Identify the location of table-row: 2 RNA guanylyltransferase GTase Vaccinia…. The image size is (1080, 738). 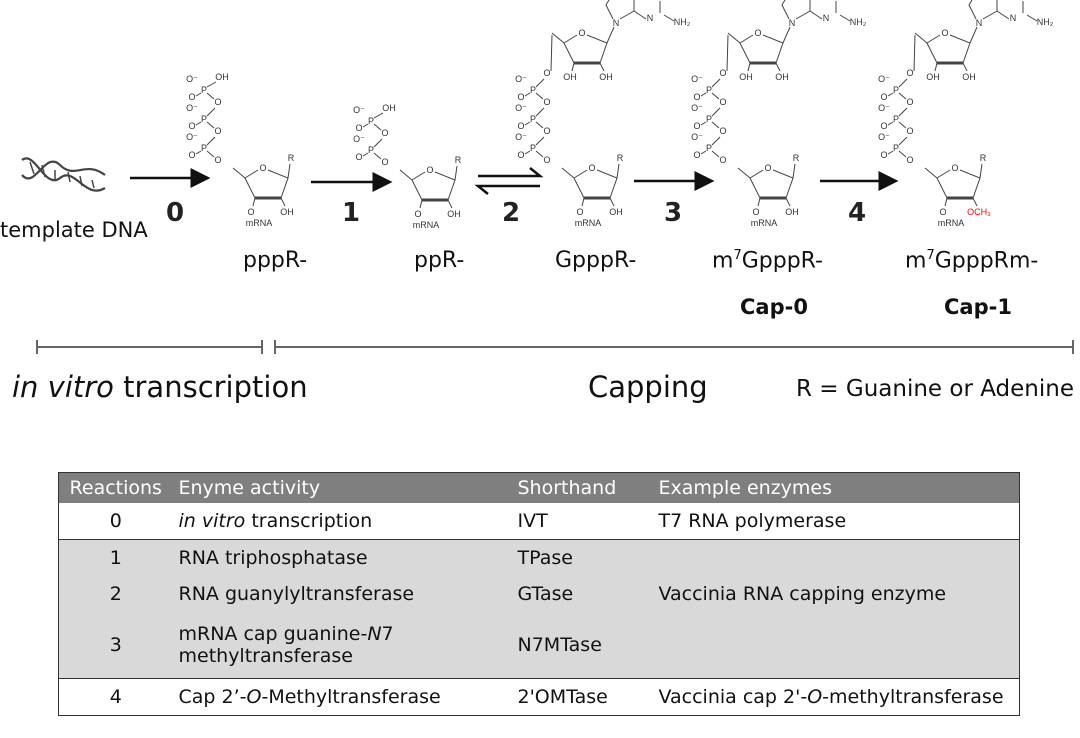
(539, 594).